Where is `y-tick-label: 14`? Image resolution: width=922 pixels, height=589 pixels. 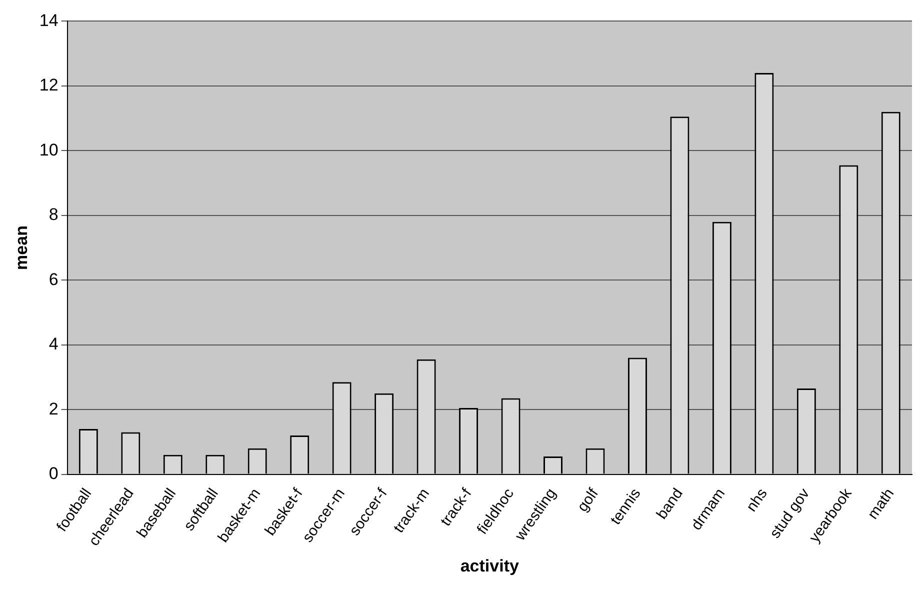 y-tick-label: 14 is located at coordinates (48, 20).